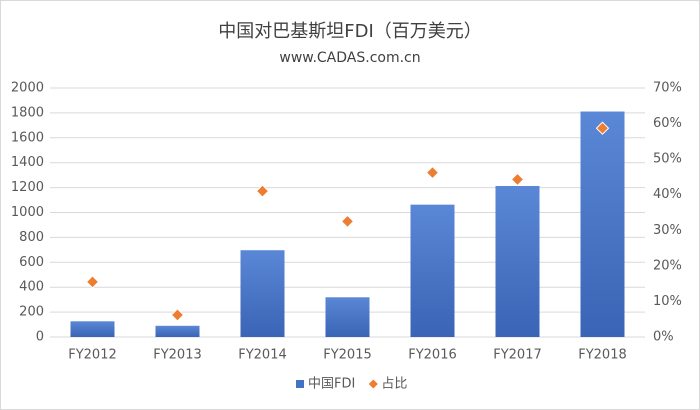 The image size is (700, 410). What do you see at coordinates (27, 137) in the screenshot?
I see `y-tick-label: 1600` at bounding box center [27, 137].